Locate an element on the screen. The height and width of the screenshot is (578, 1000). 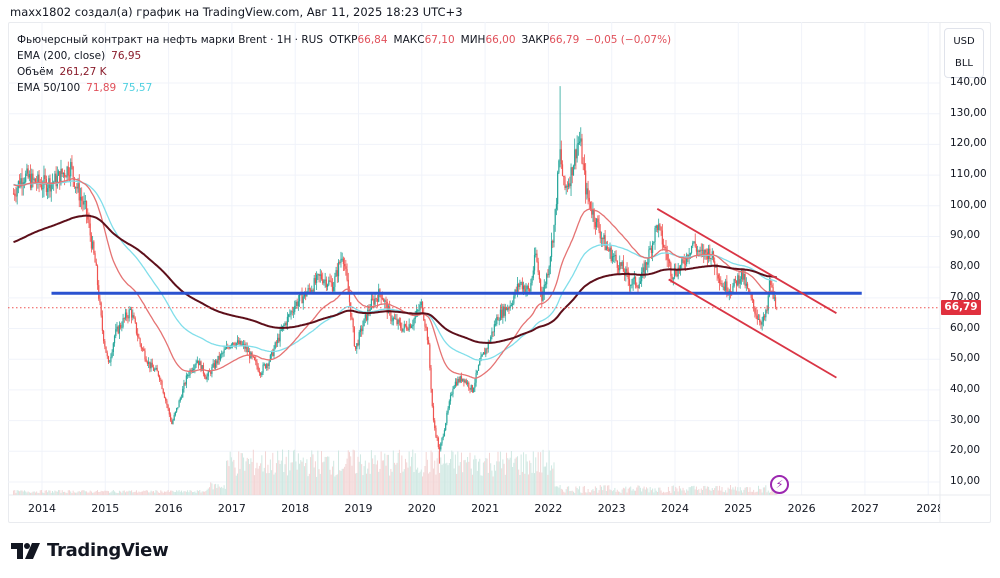
tradingview-logo: TradingView is located at coordinates (90, 550).